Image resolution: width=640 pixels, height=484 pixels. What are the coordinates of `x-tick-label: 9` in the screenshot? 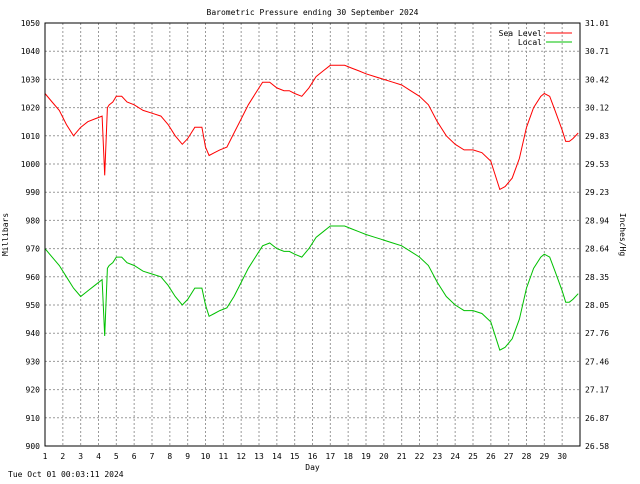 It's located at (187, 456).